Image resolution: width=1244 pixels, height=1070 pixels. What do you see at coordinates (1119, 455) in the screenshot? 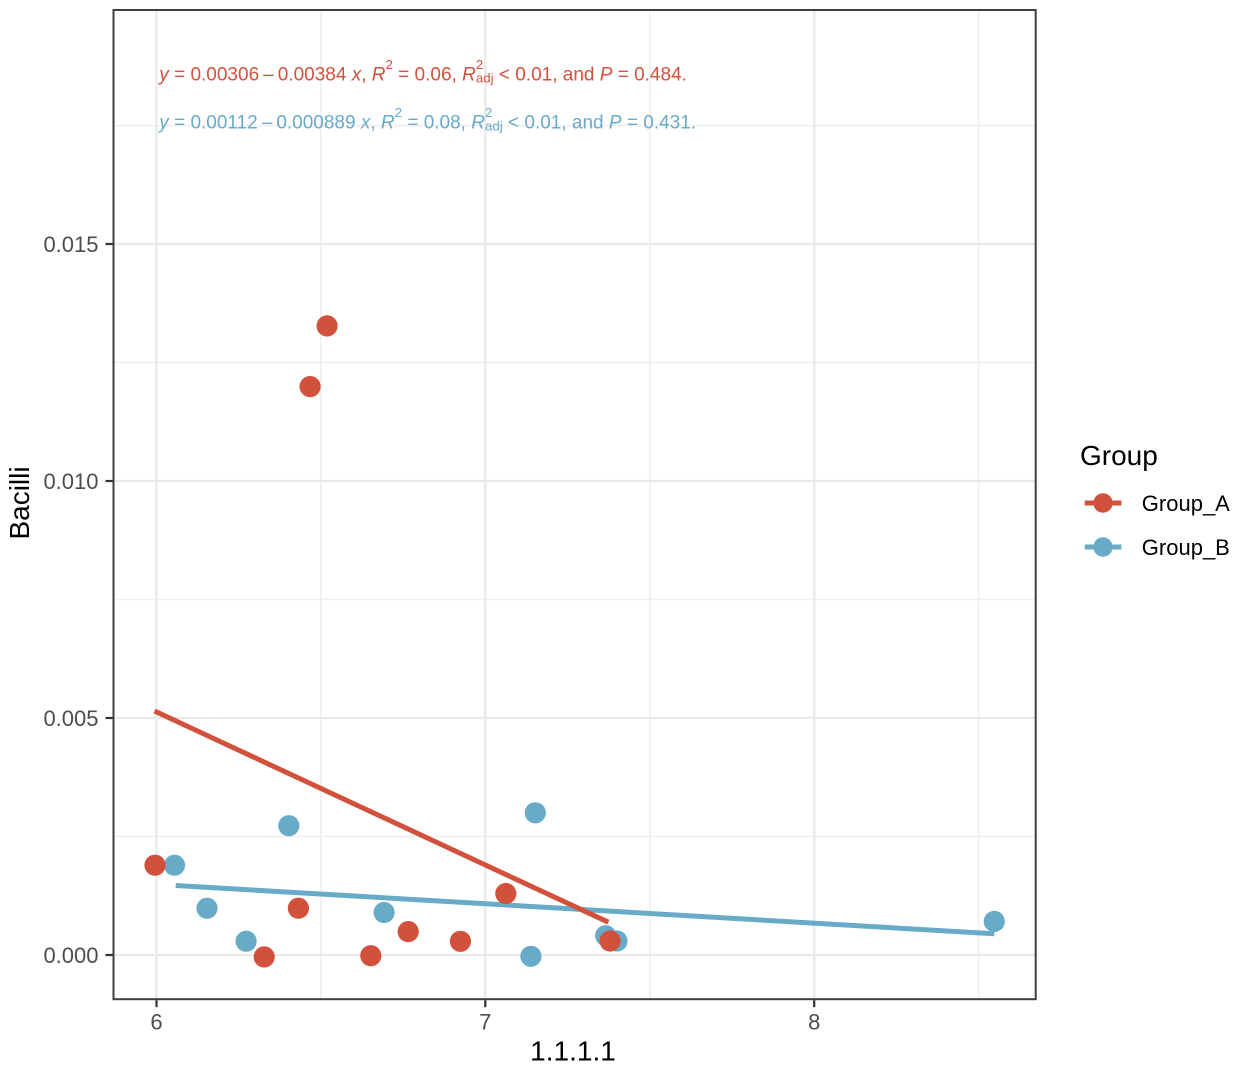
I see `svg-text: Group` at bounding box center [1119, 455].